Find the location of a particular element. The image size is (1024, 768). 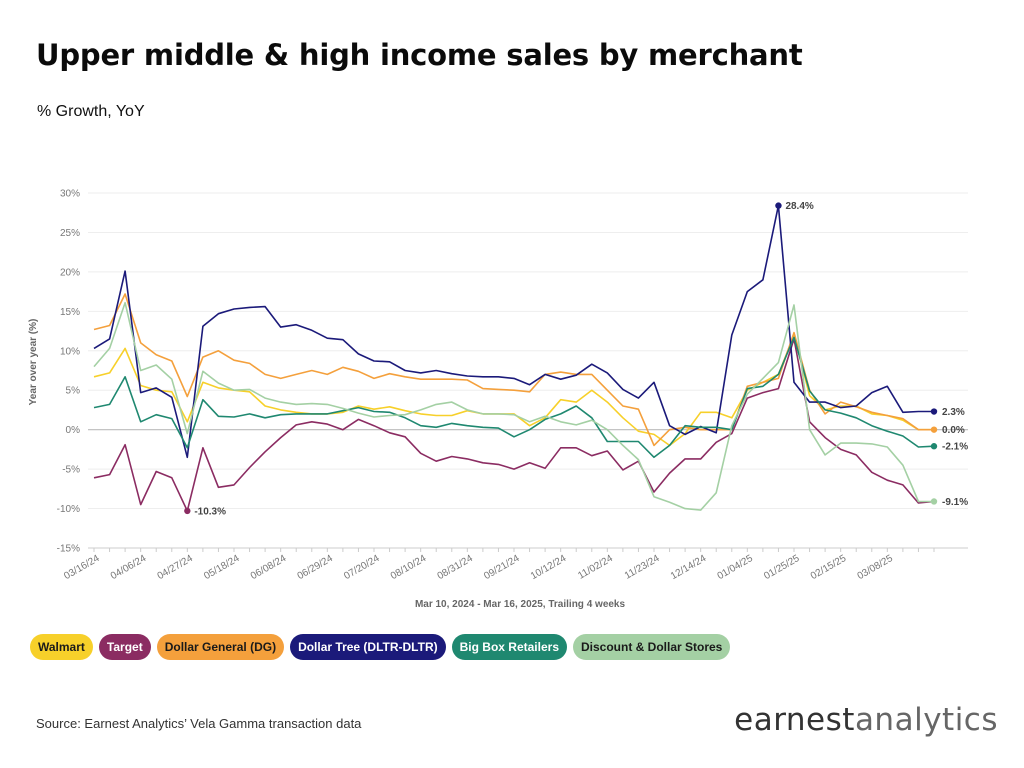

x-tick-label: 05/18/24 is located at coordinates (222, 567).